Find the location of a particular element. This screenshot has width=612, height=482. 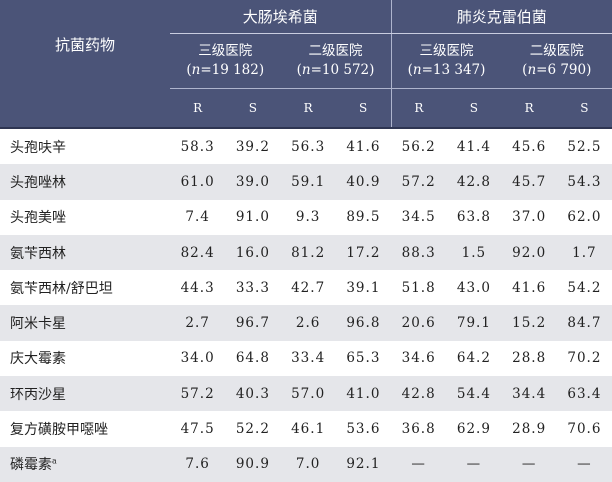

sample-size: (n=10 572) is located at coordinates (335, 70).